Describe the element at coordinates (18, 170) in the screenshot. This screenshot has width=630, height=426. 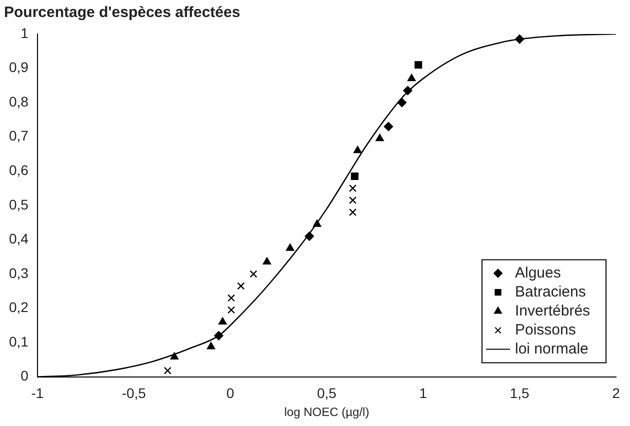
I see `y-tick-label: 0,6` at that location.